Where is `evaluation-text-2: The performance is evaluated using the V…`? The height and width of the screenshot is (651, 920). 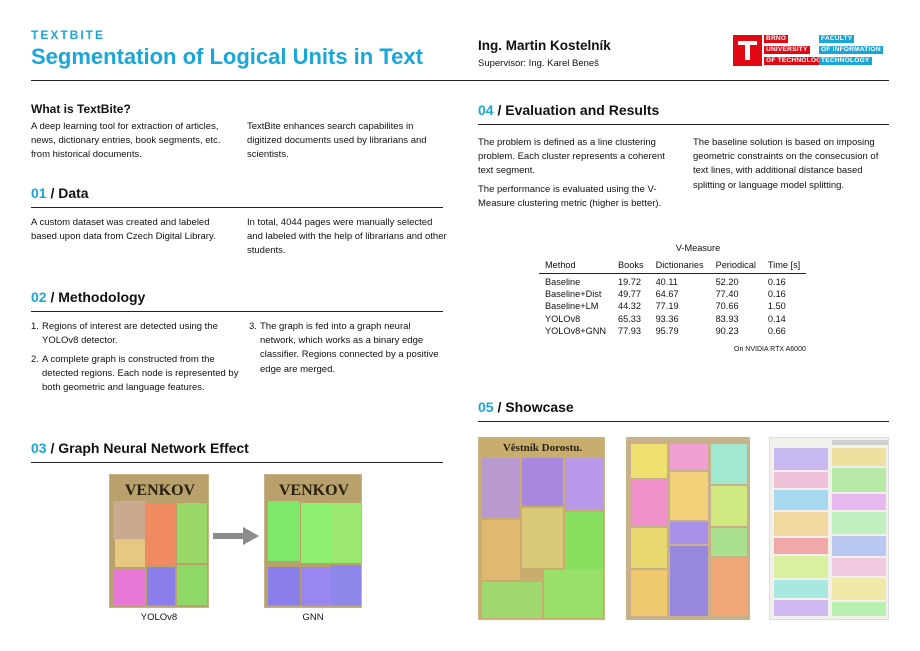
evaluation-text-2: The performance is evaluated using the V… is located at coordinates (570, 197).